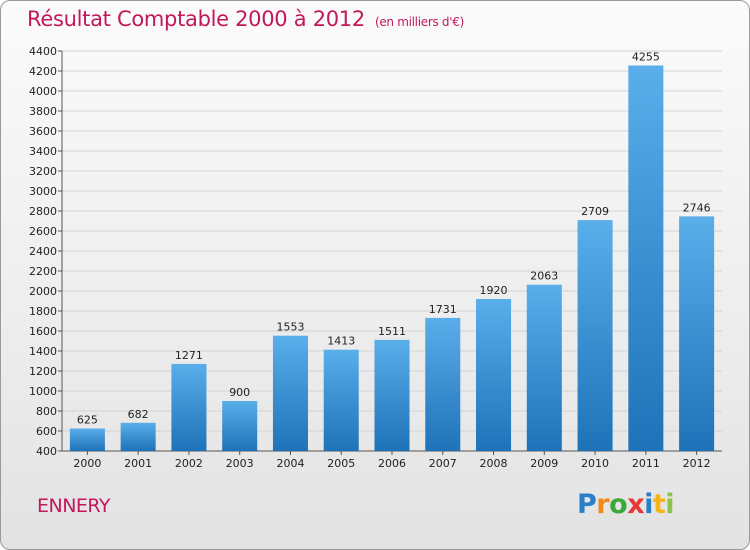  Describe the element at coordinates (419, 22) in the screenshot. I see `chart-subtitle: (en milliers d'€)` at that location.